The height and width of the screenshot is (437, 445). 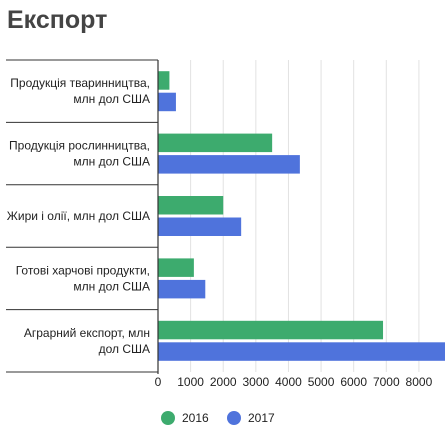 What do you see at coordinates (190, 382) in the screenshot?
I see `x-tick-label: 1000` at bounding box center [190, 382].